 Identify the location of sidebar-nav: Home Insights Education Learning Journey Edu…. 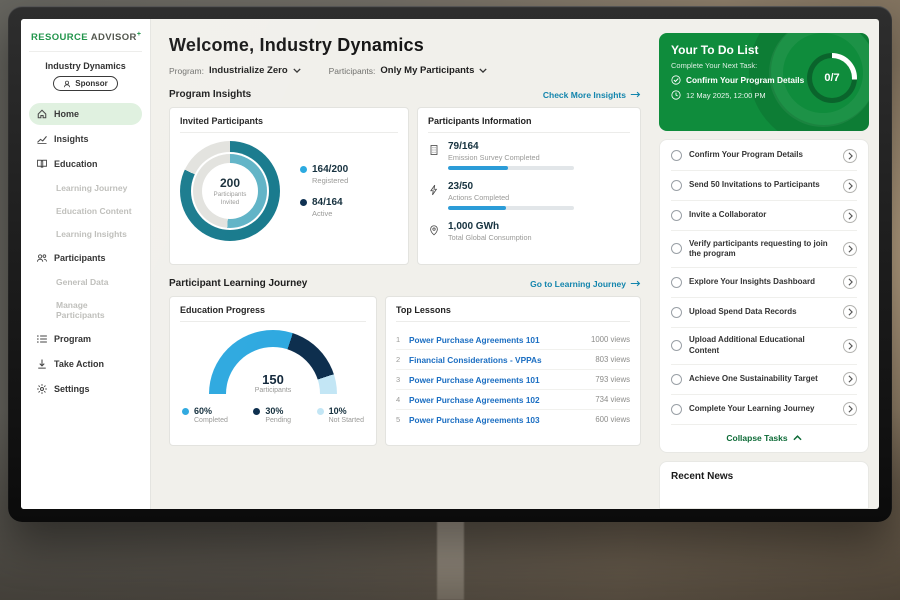
(85, 253).